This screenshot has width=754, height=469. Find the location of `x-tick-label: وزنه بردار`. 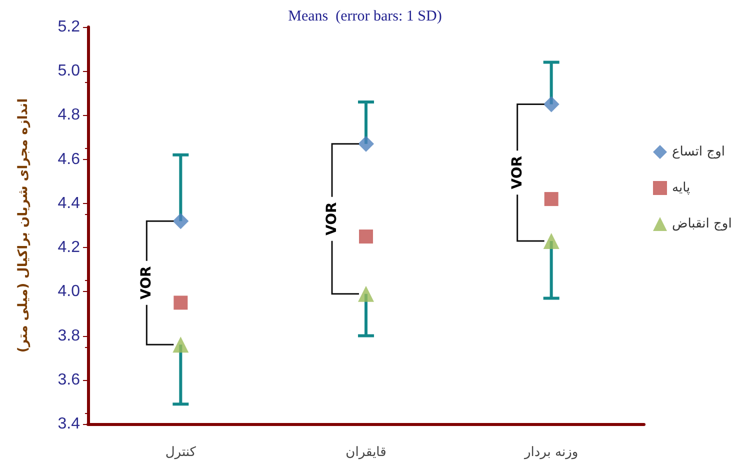

x-tick-label: وزنه بردار is located at coordinates (550, 452).